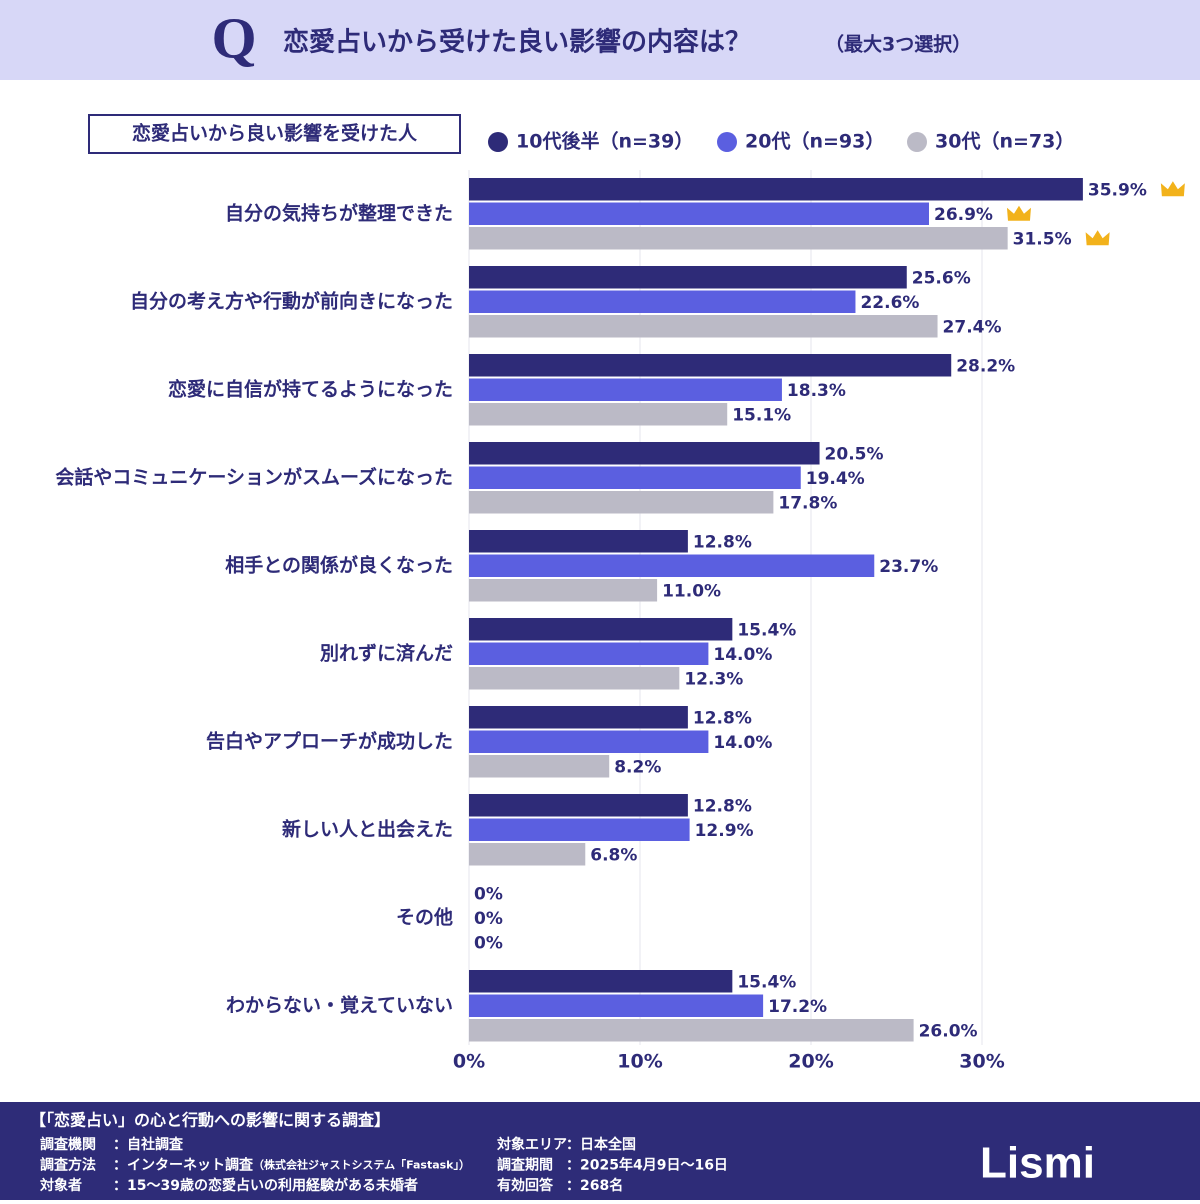 This screenshot has height=1204, width=1200. I want to click on panel-box, so click(274, 134).